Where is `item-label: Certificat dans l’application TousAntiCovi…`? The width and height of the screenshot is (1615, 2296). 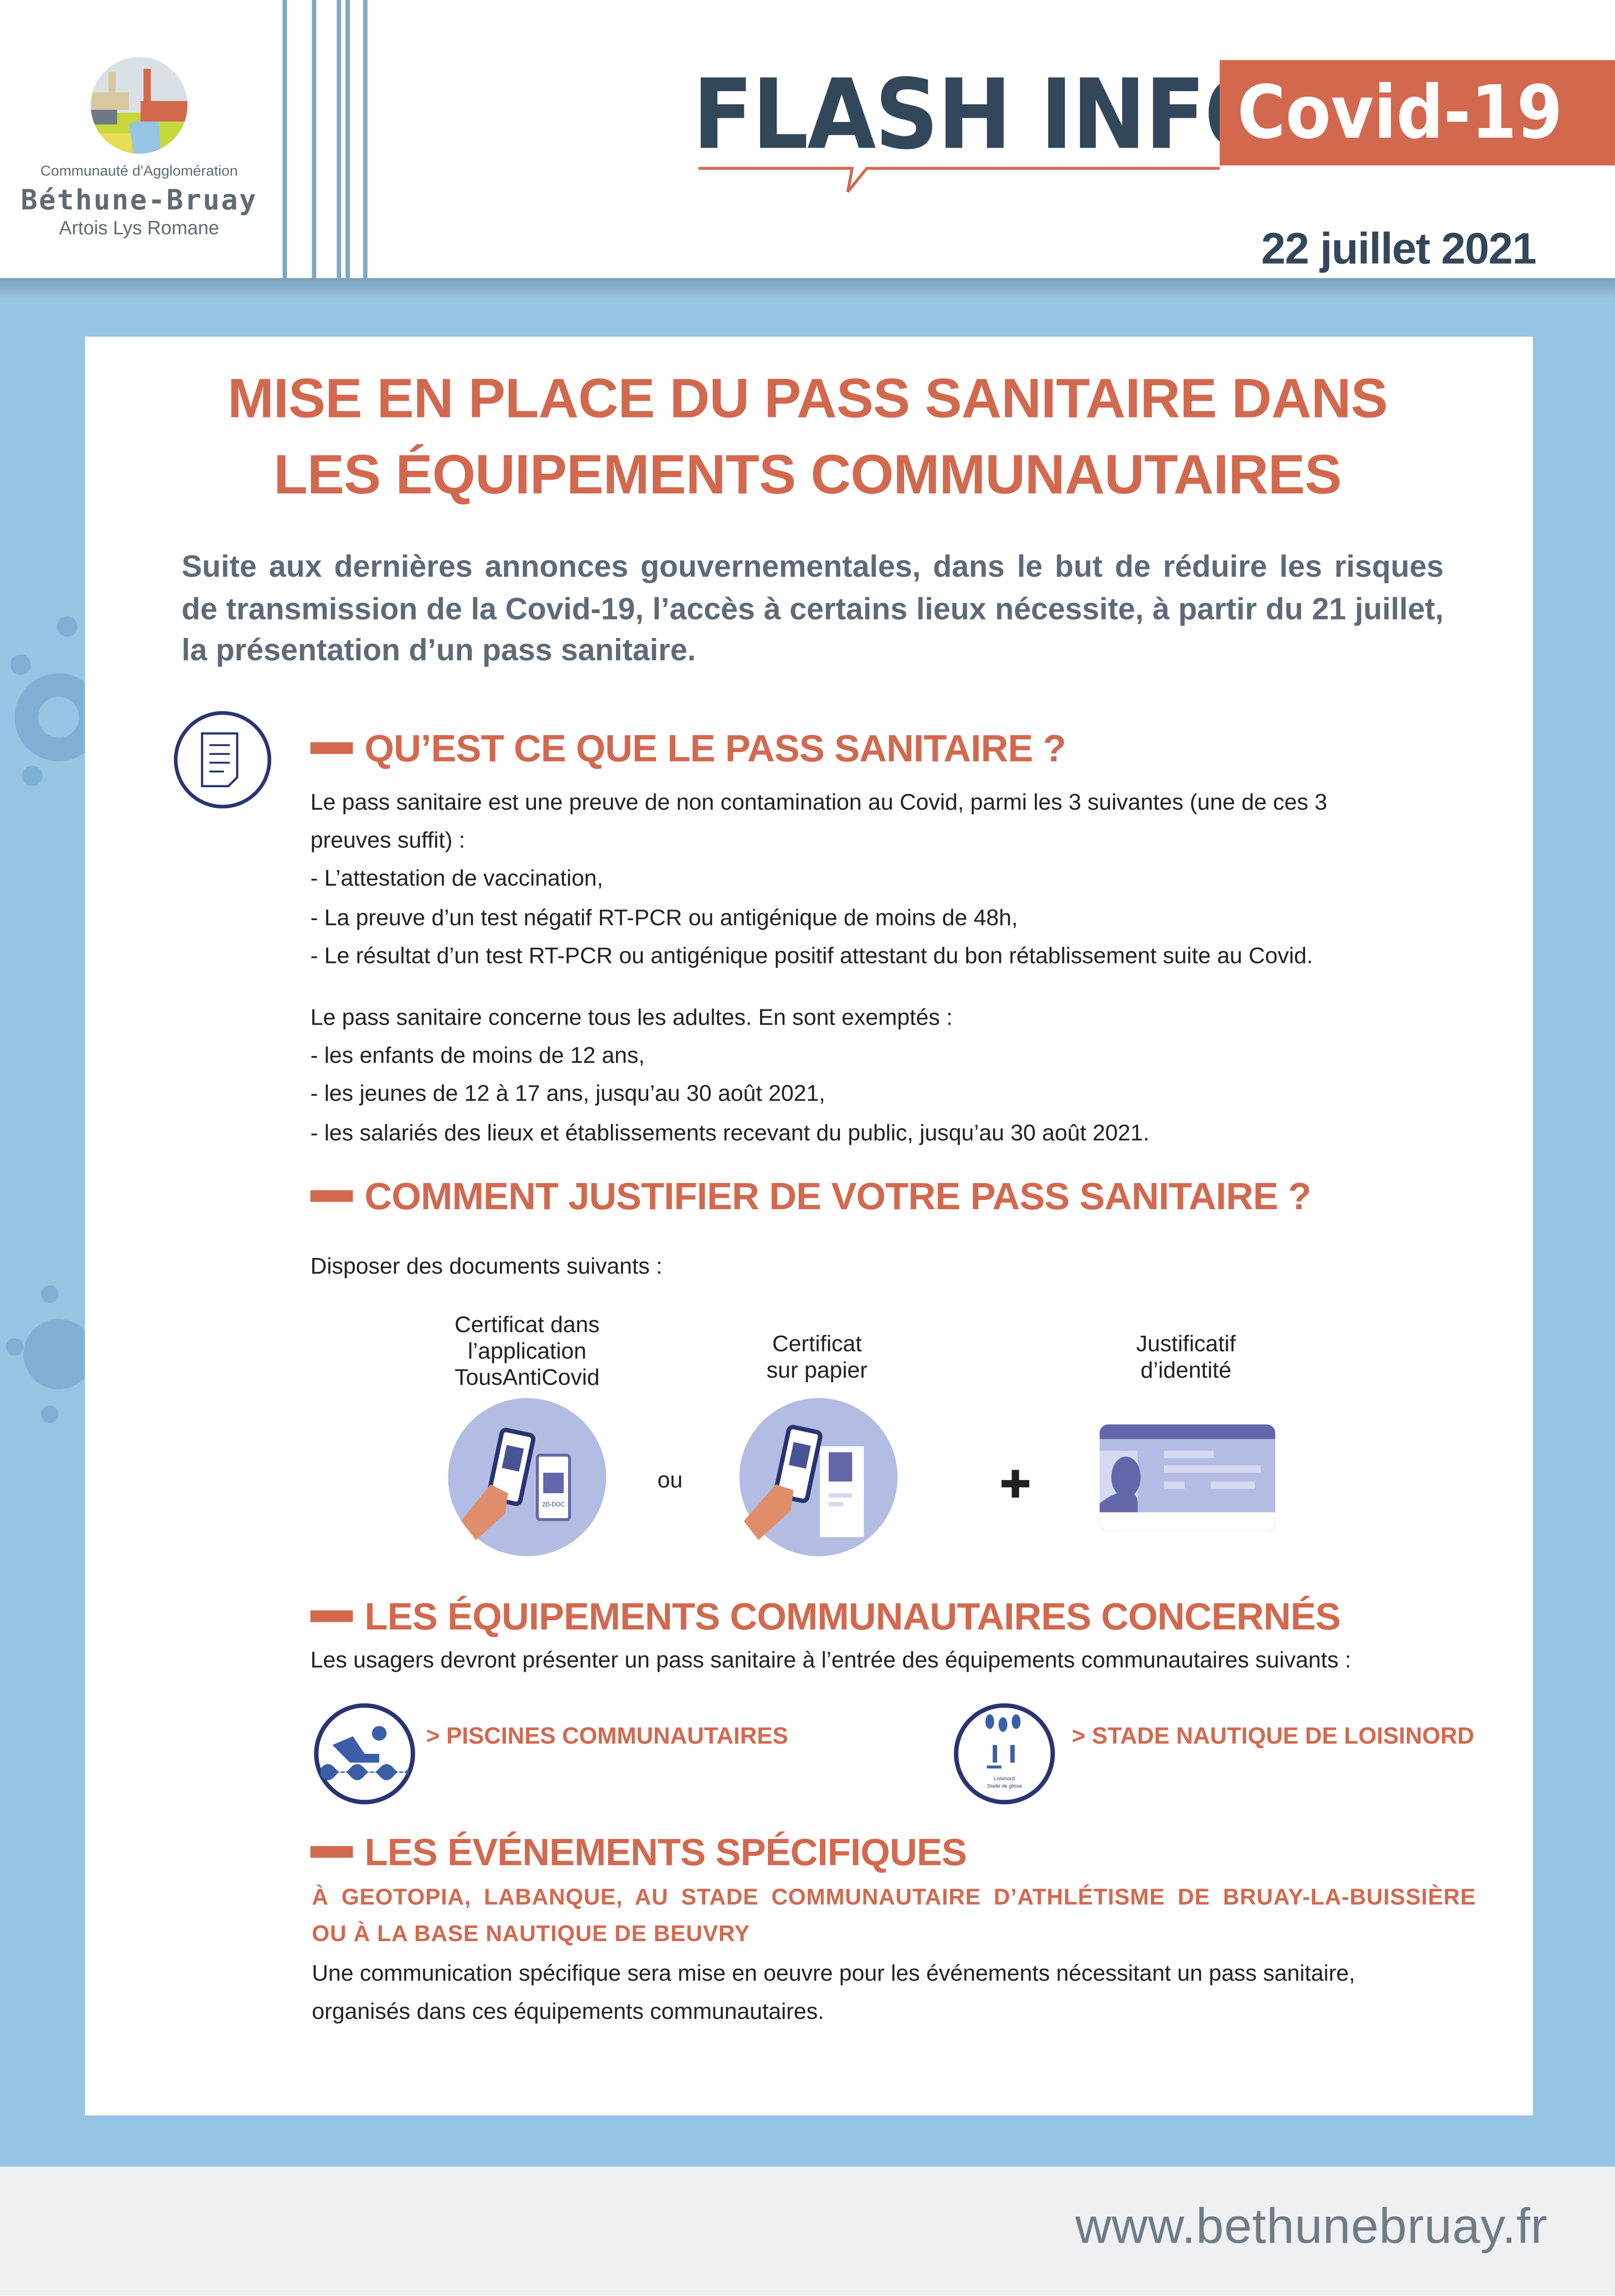
item-label: Certificat dans l’application TousAntiCovi… is located at coordinates (527, 1352).